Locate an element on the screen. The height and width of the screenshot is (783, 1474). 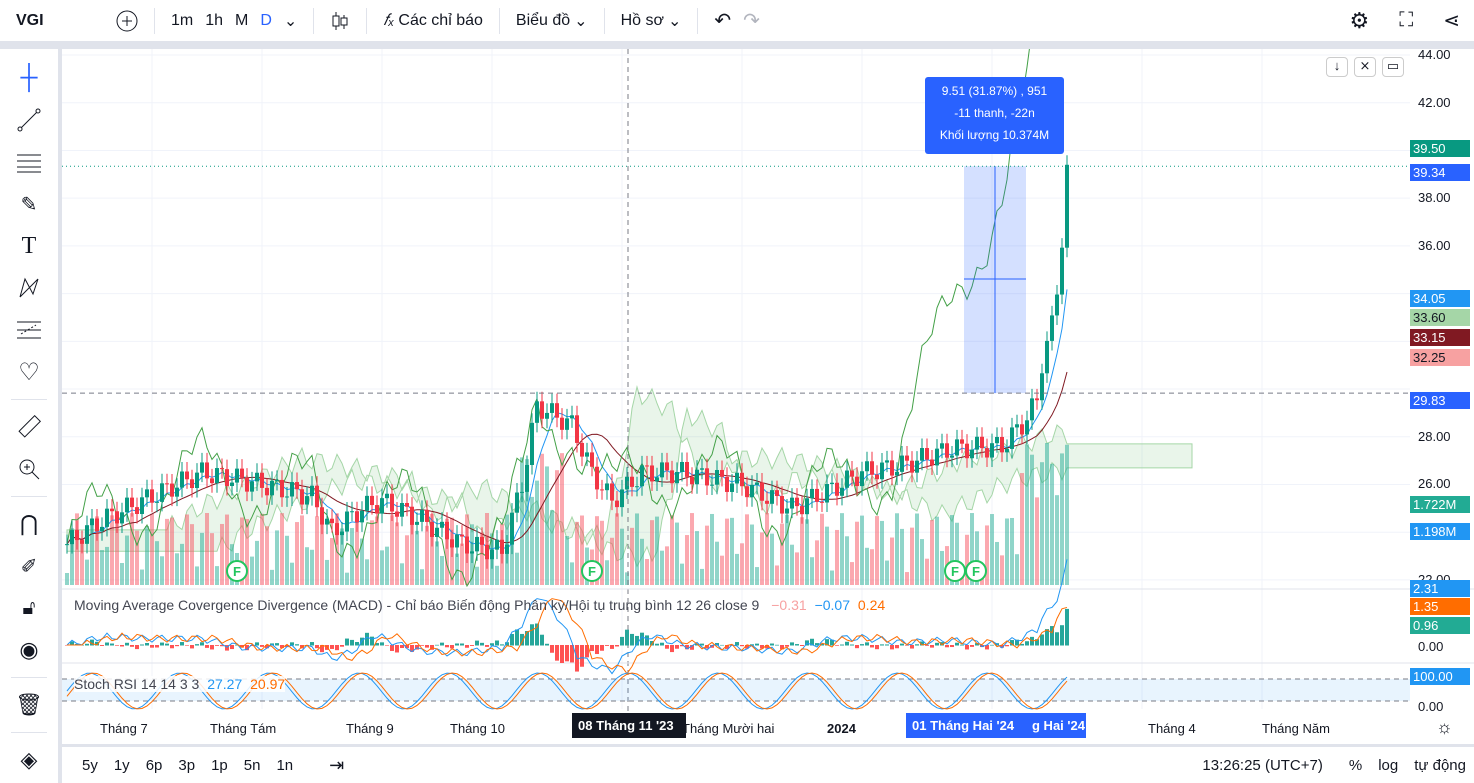
symbol-search: VGI is located at coordinates (30, 20).